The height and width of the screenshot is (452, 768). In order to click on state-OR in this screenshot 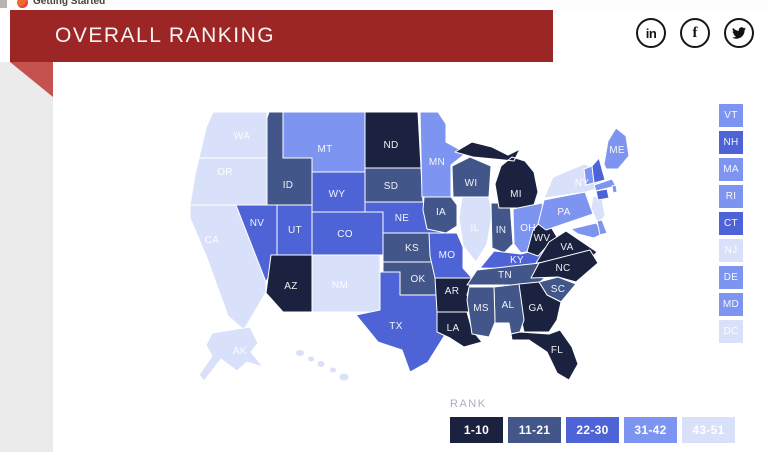, I will do `click(228, 181)`.